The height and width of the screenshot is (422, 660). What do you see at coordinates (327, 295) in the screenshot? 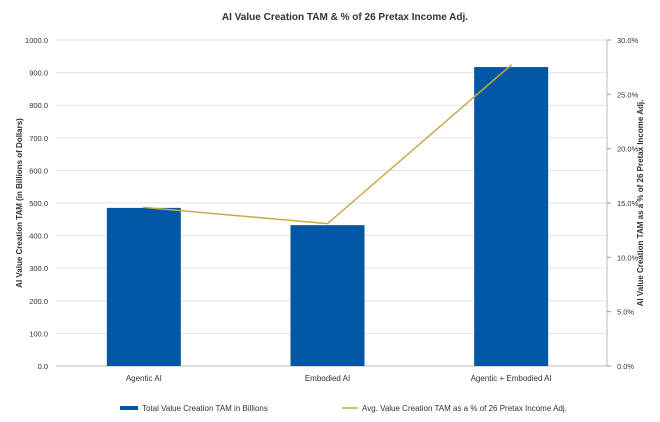
I see `bar-embodied-ai` at bounding box center [327, 295].